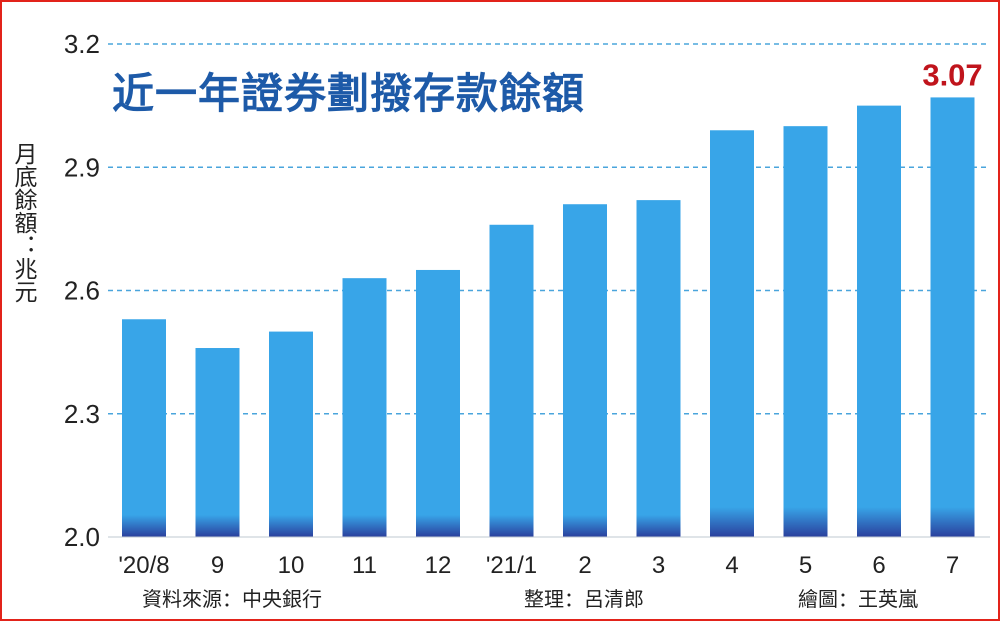 This screenshot has height=621, width=1000. What do you see at coordinates (217, 565) in the screenshot?
I see `x-tick-label: 9` at bounding box center [217, 565].